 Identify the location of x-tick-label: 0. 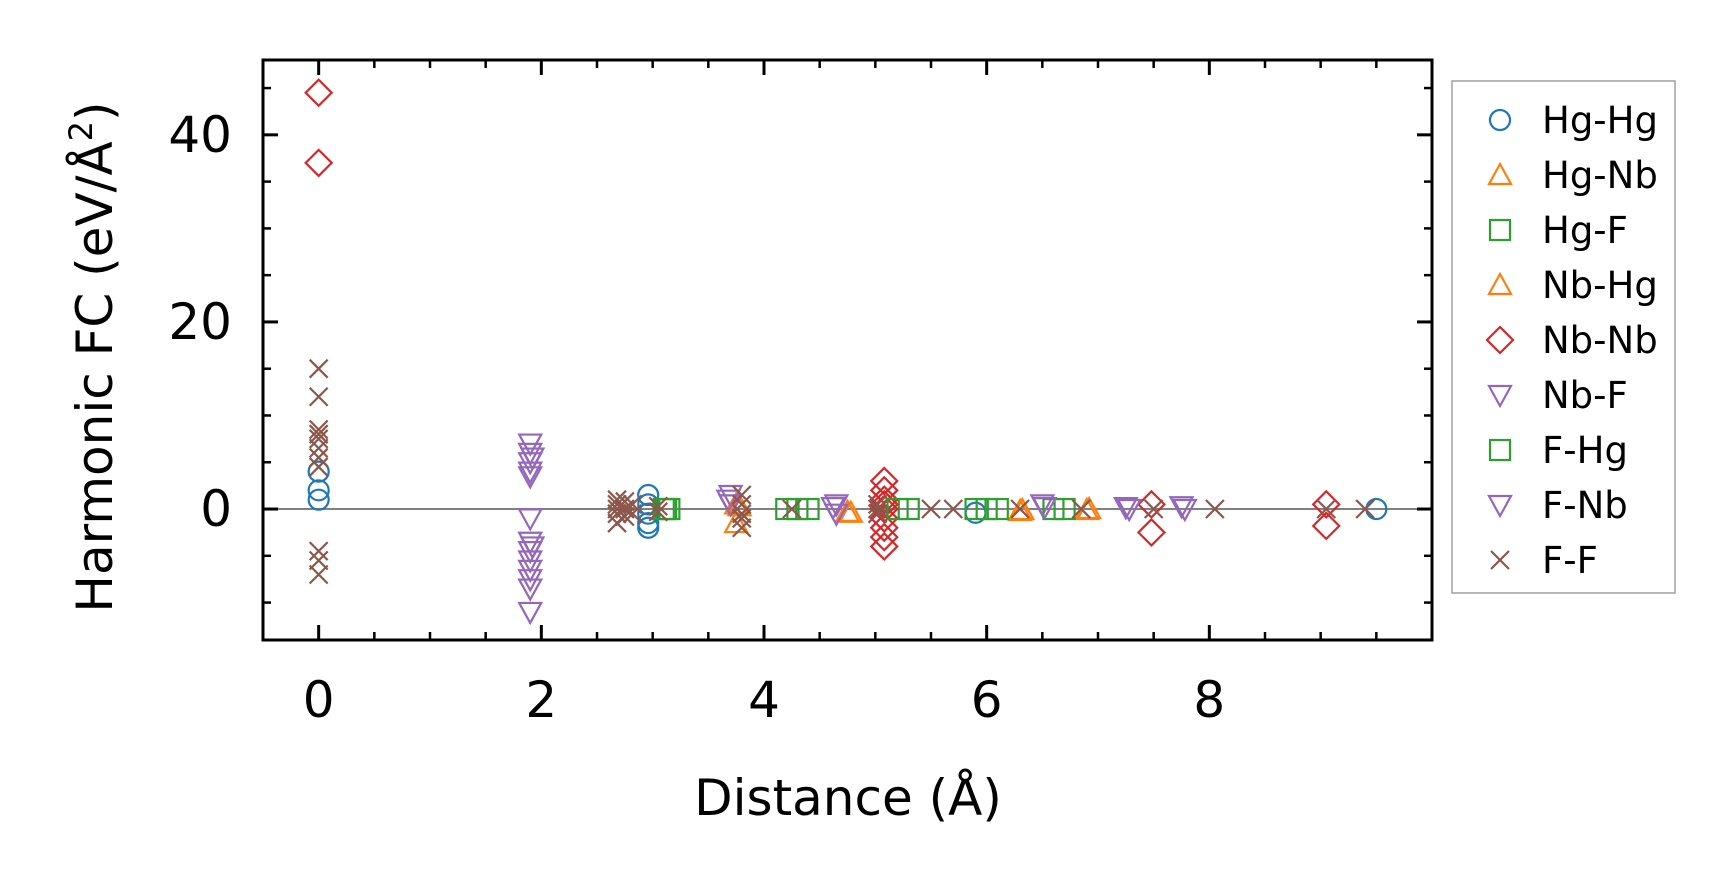
(319, 700).